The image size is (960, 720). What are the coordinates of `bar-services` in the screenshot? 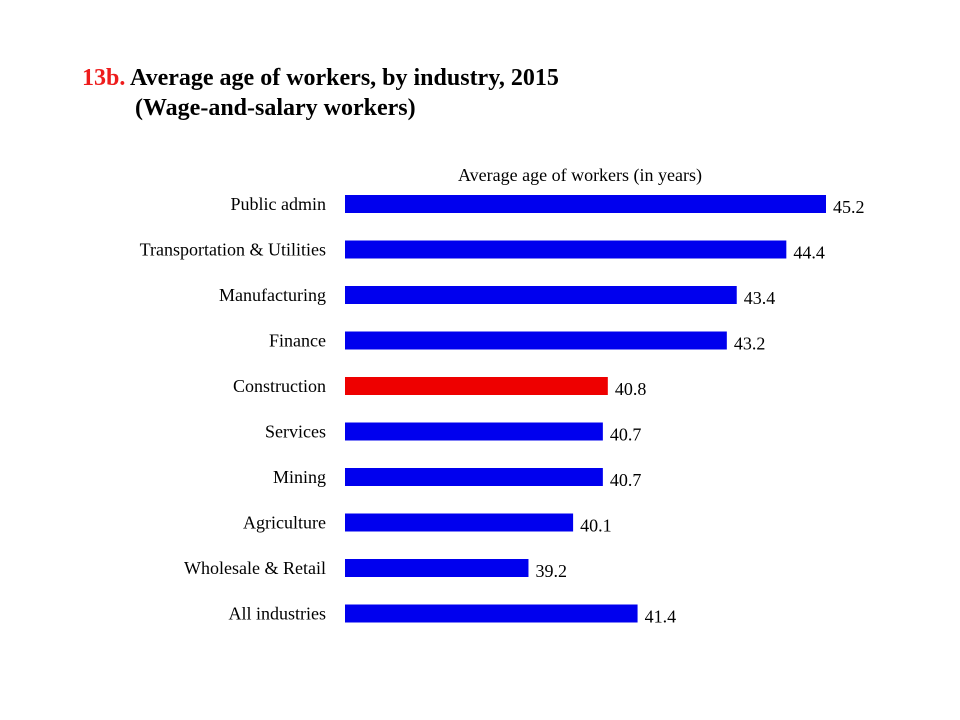 It's located at (474, 431).